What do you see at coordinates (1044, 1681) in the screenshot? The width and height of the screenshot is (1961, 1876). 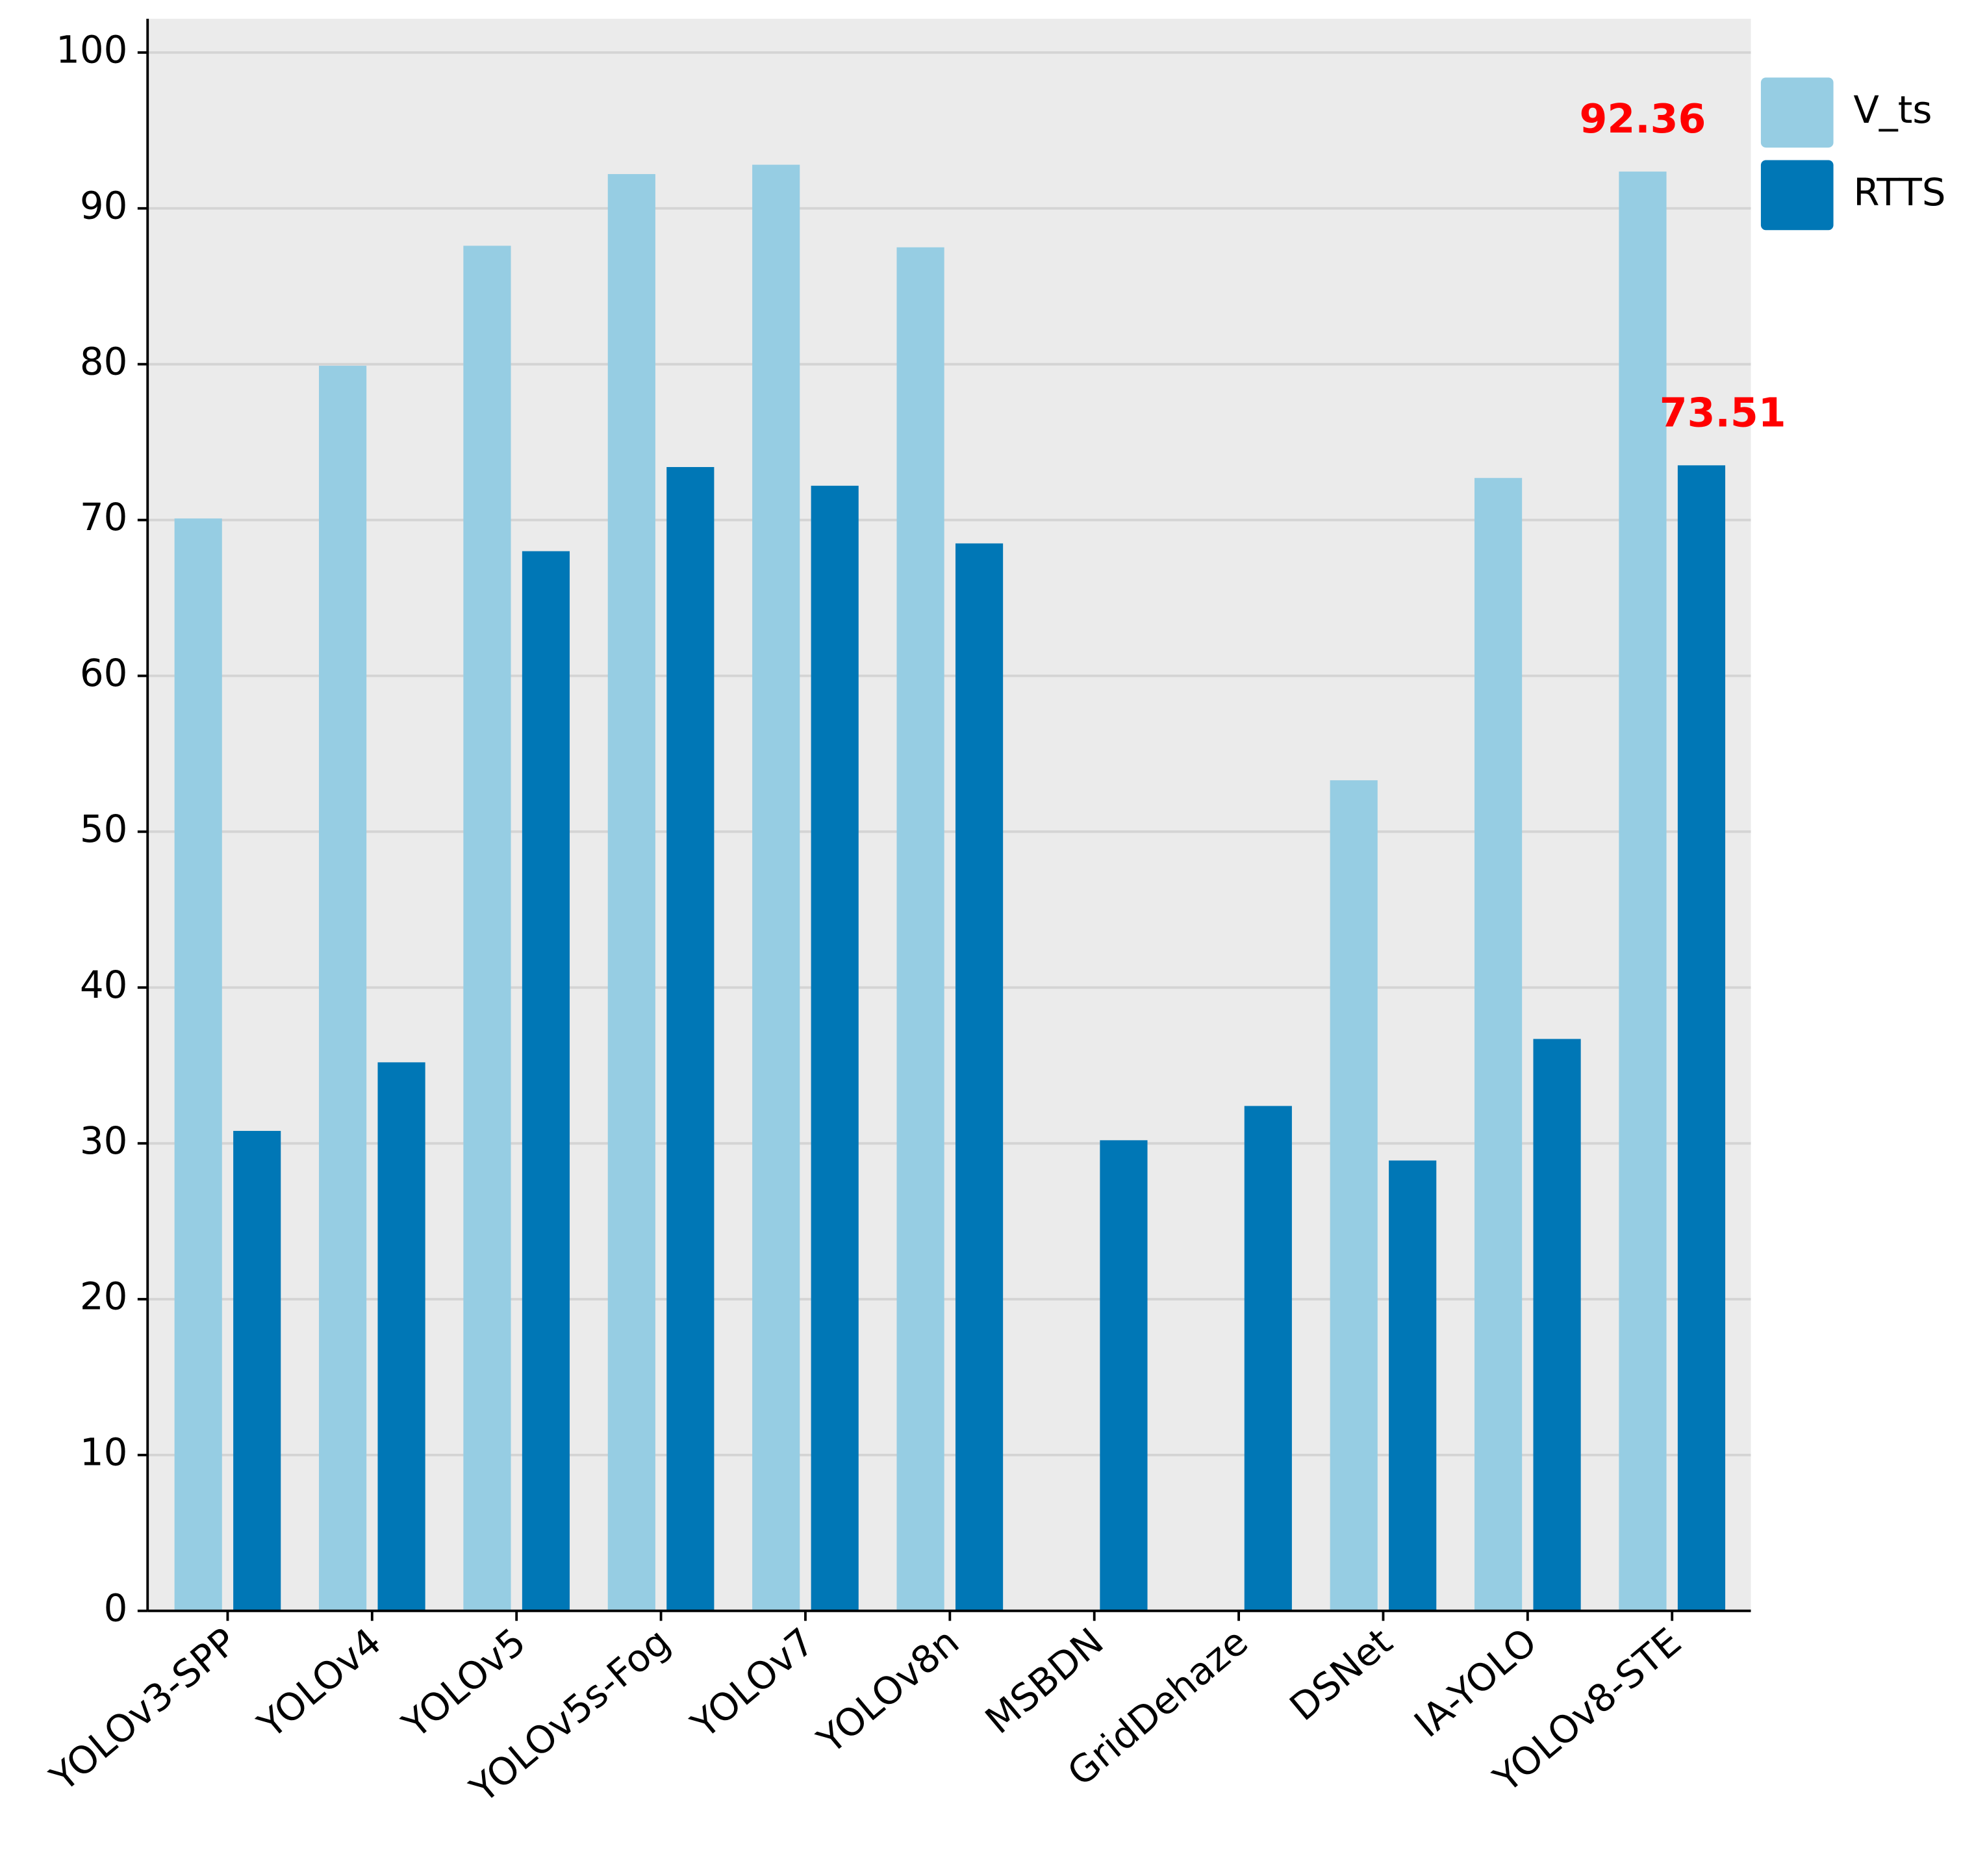 I see `x-tick-label: MSBDN` at bounding box center [1044, 1681].